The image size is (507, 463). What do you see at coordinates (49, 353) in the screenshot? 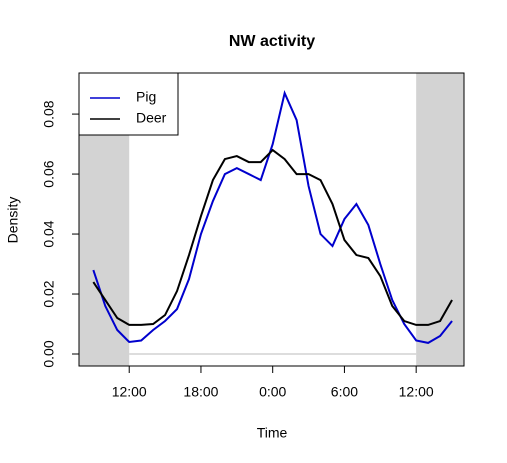
I see `y-tick-label: 0.00` at bounding box center [49, 353].